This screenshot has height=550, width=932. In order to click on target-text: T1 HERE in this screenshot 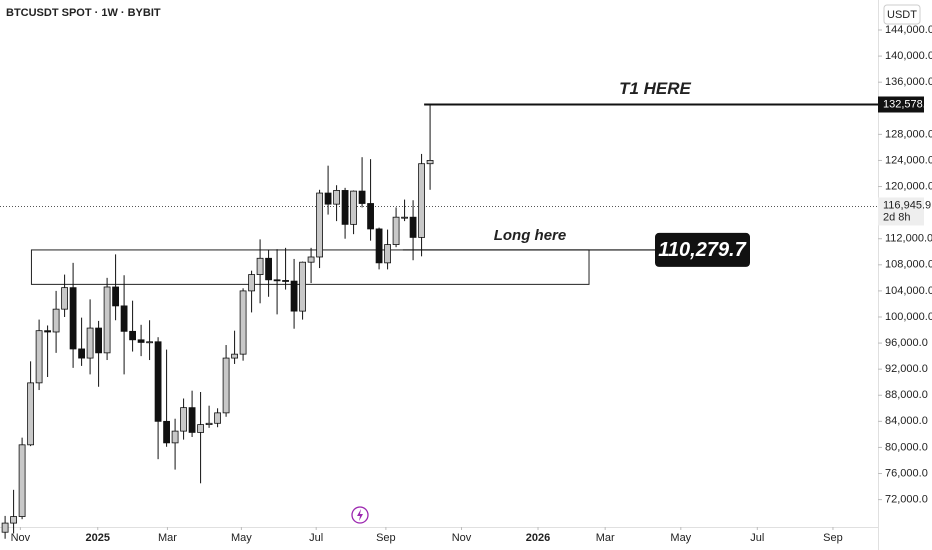, I will do `click(655, 88)`.